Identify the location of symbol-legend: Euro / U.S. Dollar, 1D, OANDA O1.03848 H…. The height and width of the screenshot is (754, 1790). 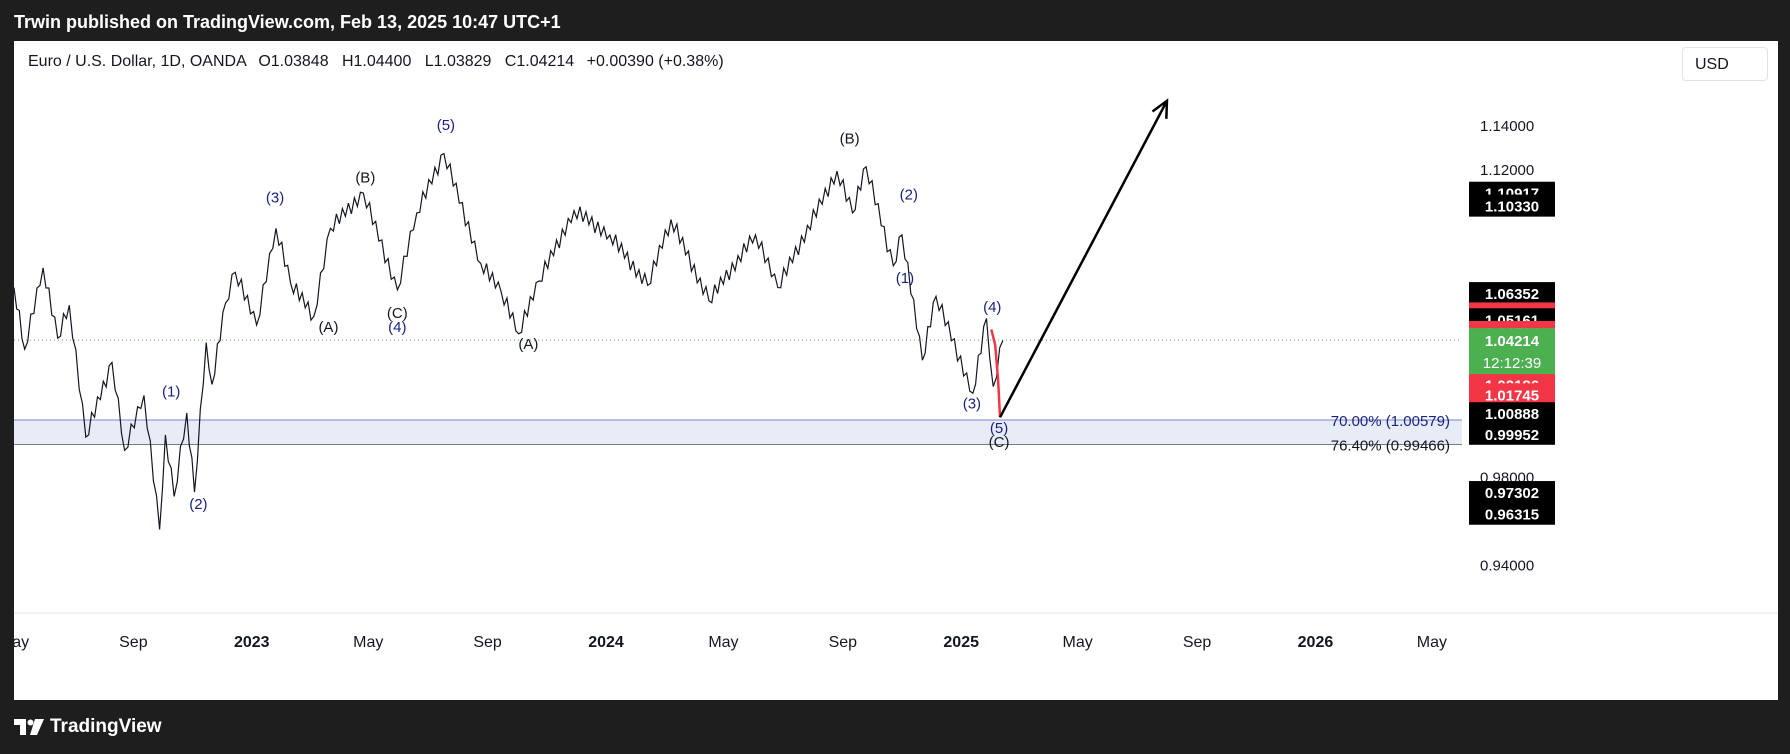
(376, 62).